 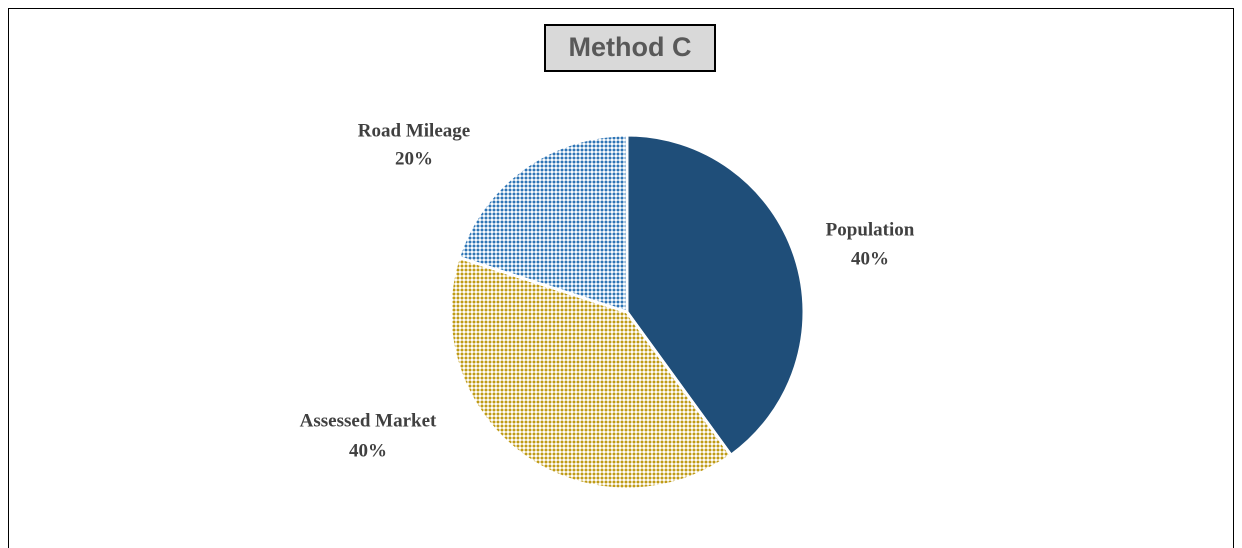 I want to click on slice-label: Assessed Market, so click(x=368, y=420).